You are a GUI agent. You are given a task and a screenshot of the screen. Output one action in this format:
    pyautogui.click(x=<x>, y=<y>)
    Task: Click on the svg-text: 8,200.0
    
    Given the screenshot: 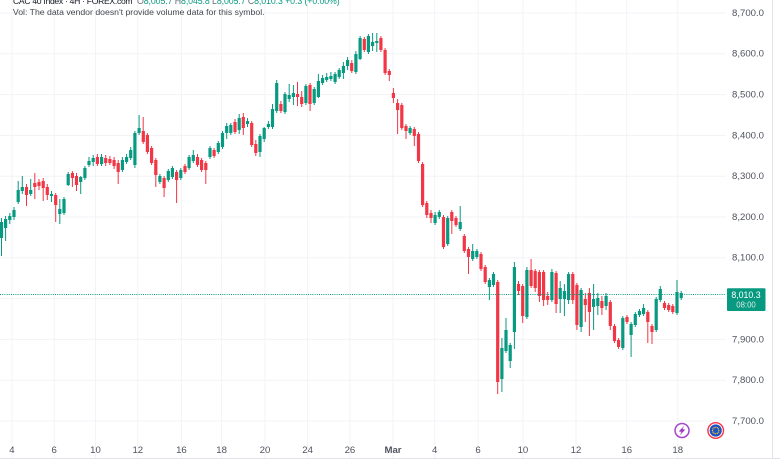 What is the action you would take?
    pyautogui.click(x=748, y=217)
    